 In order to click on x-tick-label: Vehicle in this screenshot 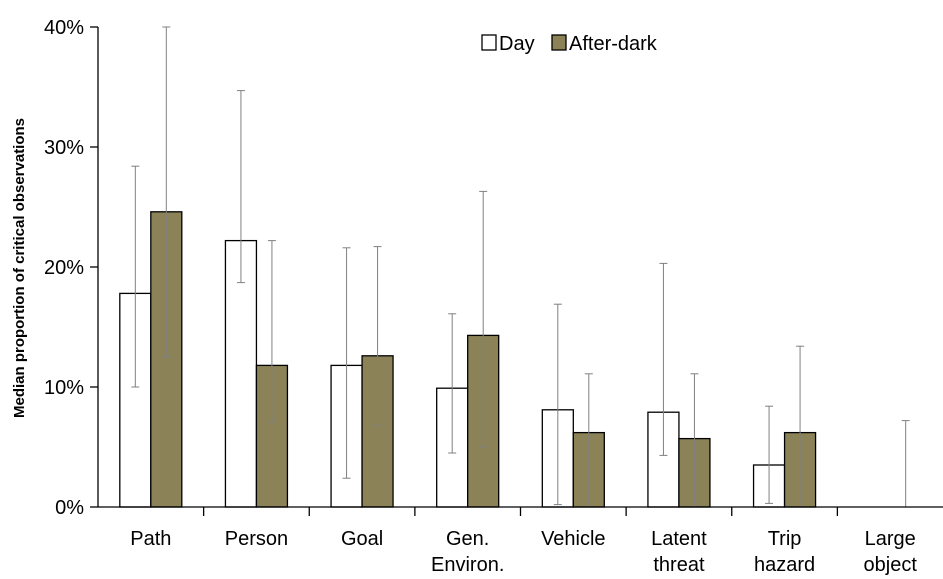, I will do `click(573, 539)`.